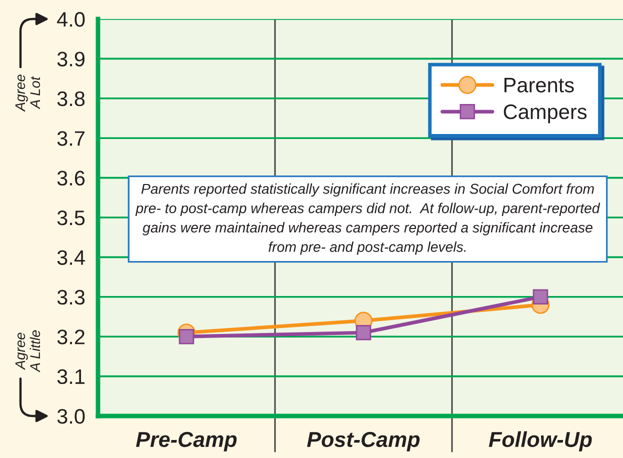 The width and height of the screenshot is (623, 458). Describe the element at coordinates (363, 442) in the screenshot. I see `x-tick-label: Post-Camp` at that location.